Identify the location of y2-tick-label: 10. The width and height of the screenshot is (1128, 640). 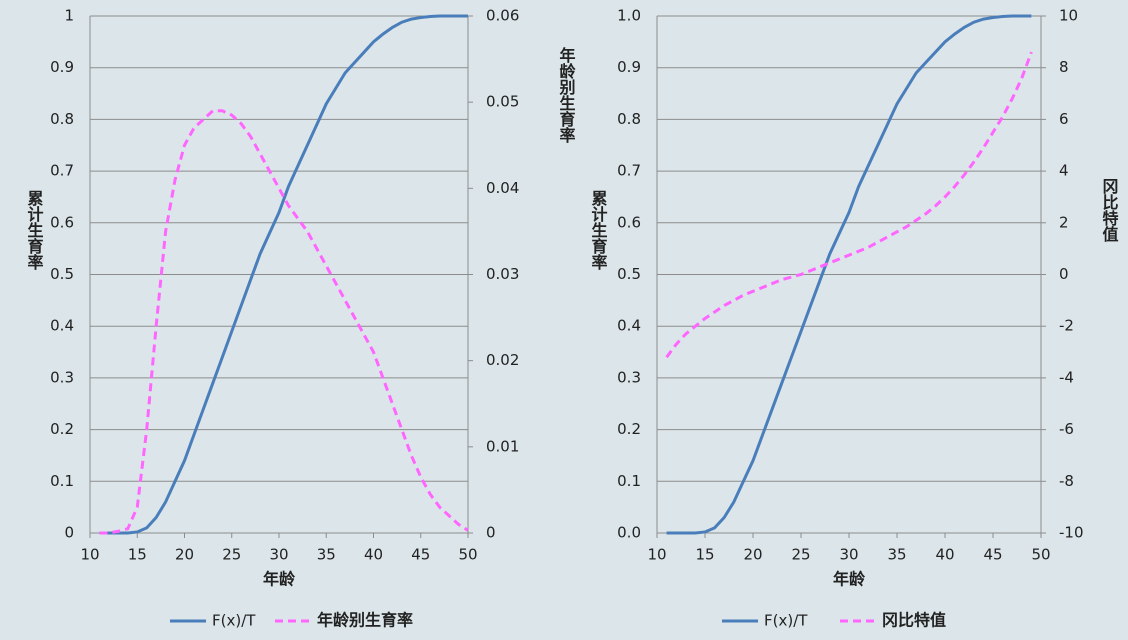
(1068, 16).